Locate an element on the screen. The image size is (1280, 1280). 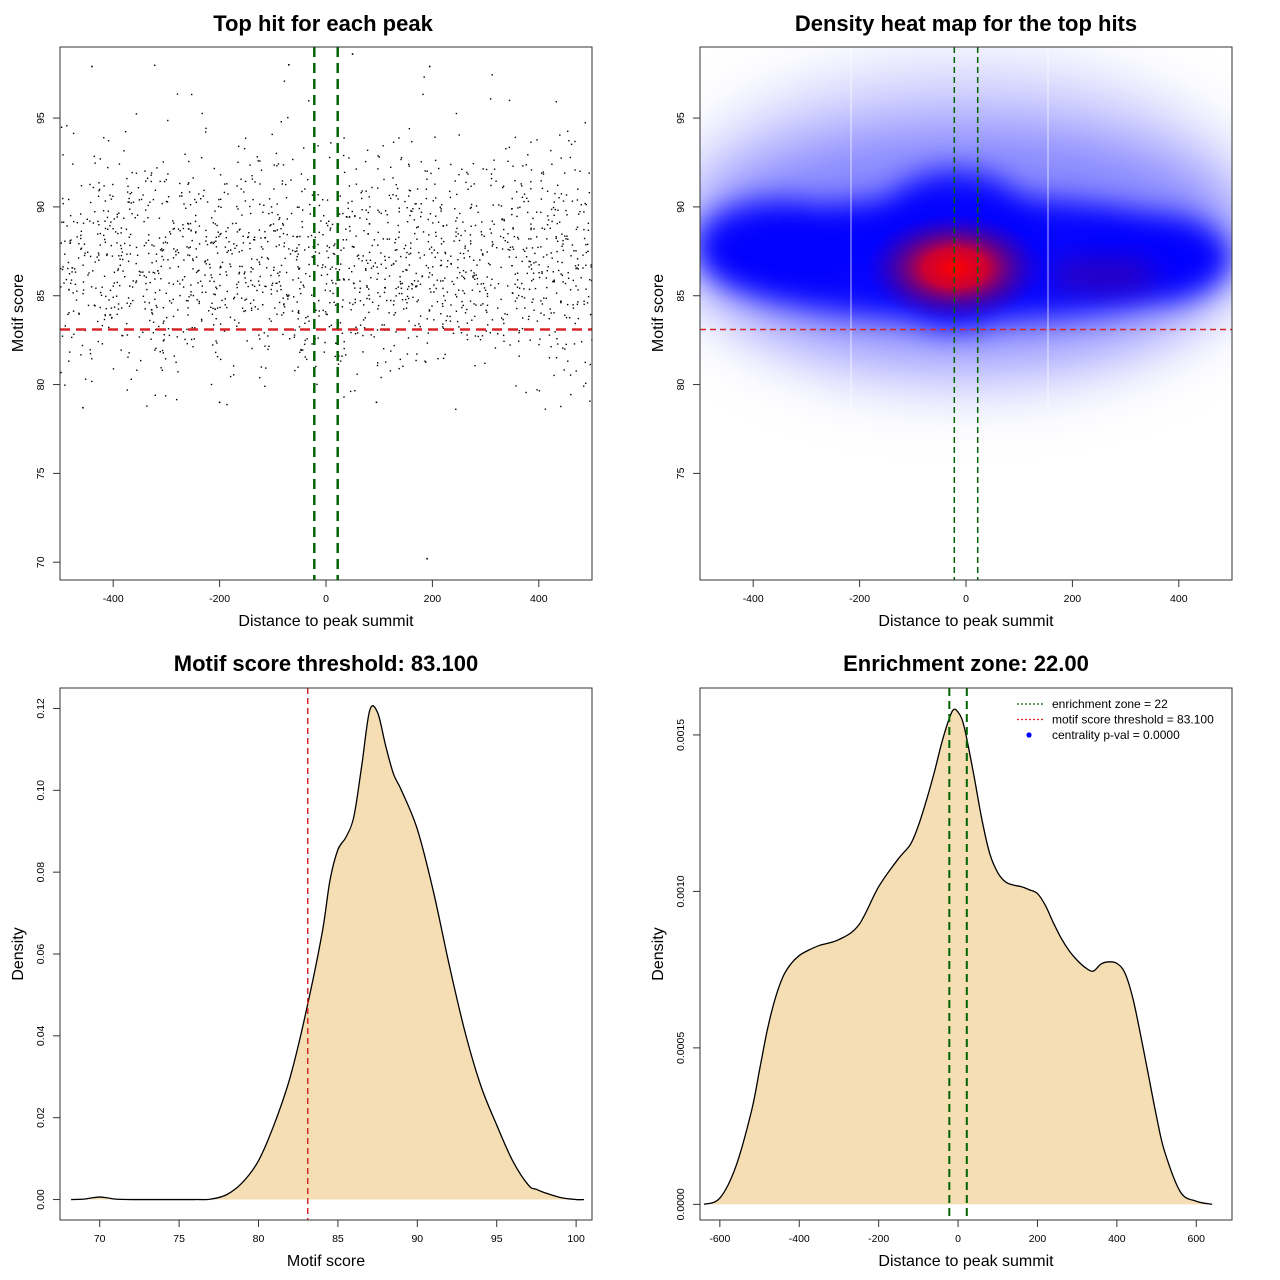
scatter-x-axis: -400 -200 0 200 400 is located at coordinates (325, 592).